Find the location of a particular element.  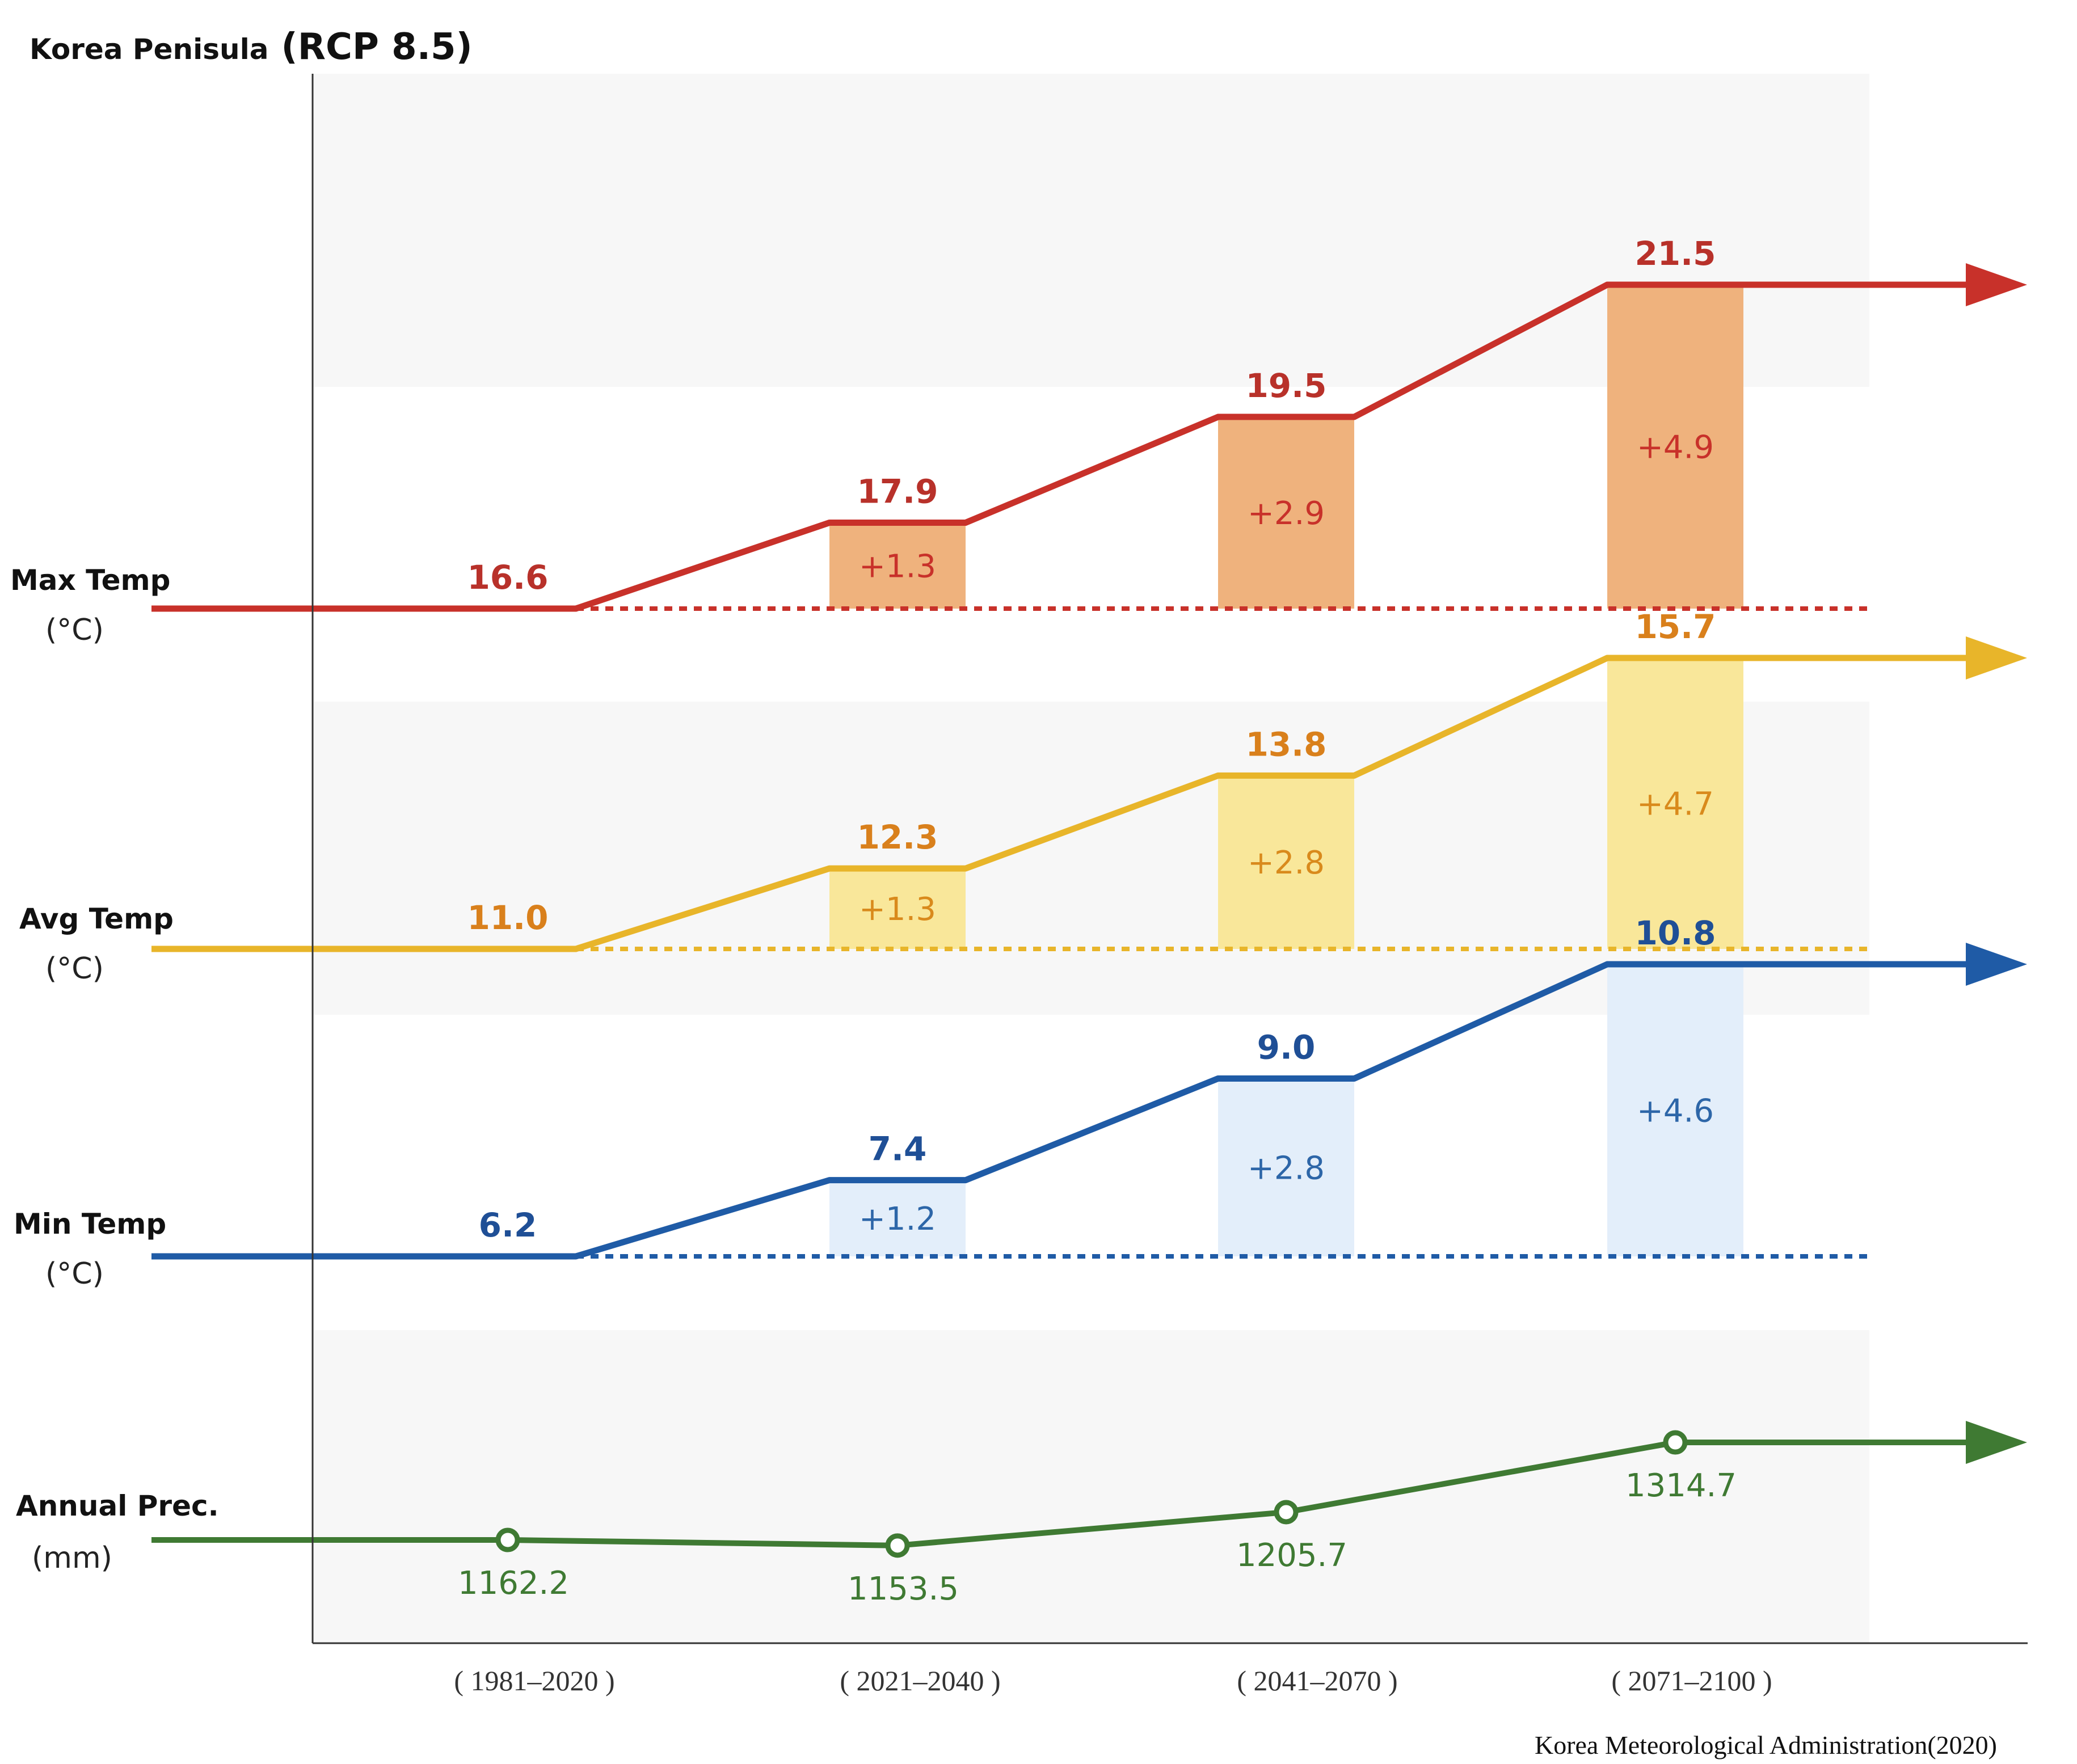

period-label-4: ( 2071–2100 ) is located at coordinates (1691, 1681).